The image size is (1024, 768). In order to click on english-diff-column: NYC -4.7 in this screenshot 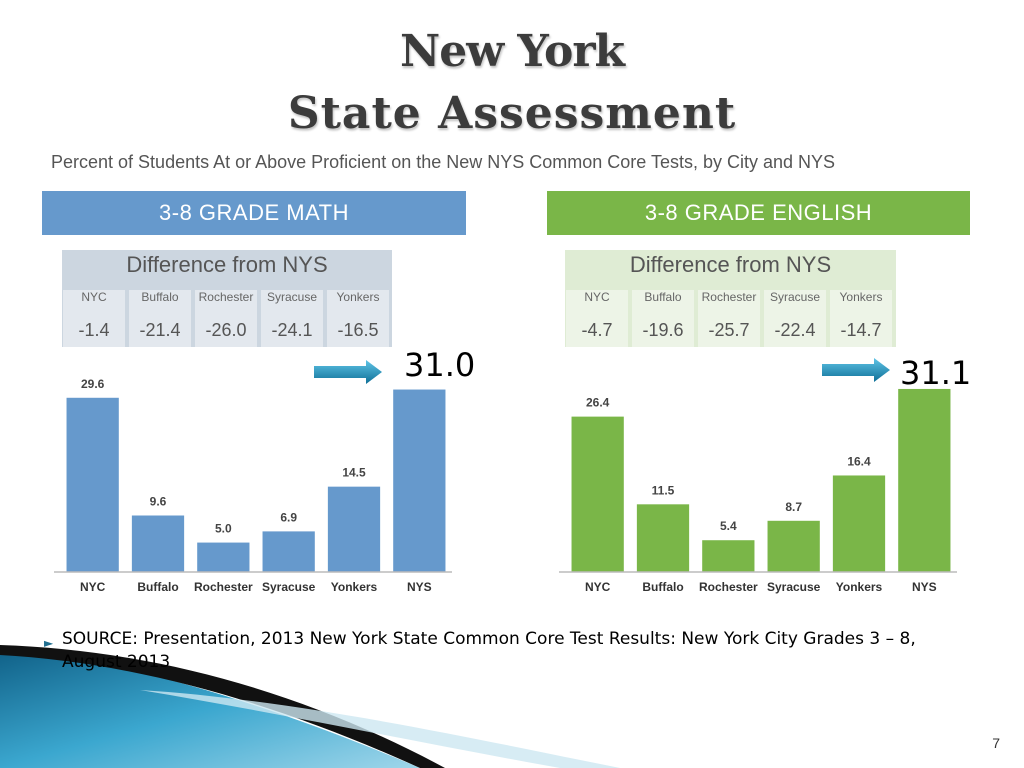, I will do `click(597, 318)`.